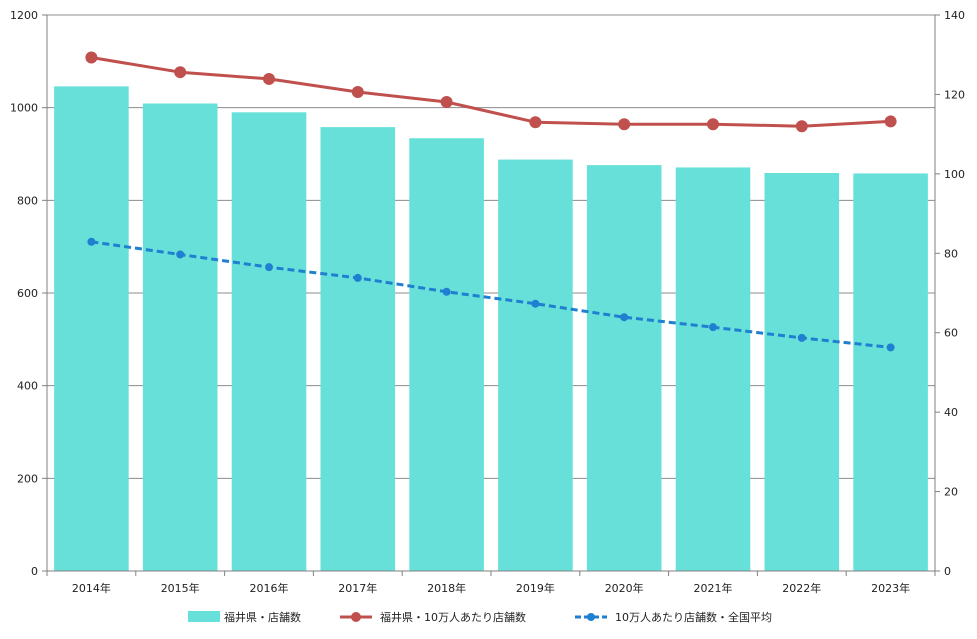  What do you see at coordinates (204, 616) in the screenshot?
I see `legend-swatch` at bounding box center [204, 616].